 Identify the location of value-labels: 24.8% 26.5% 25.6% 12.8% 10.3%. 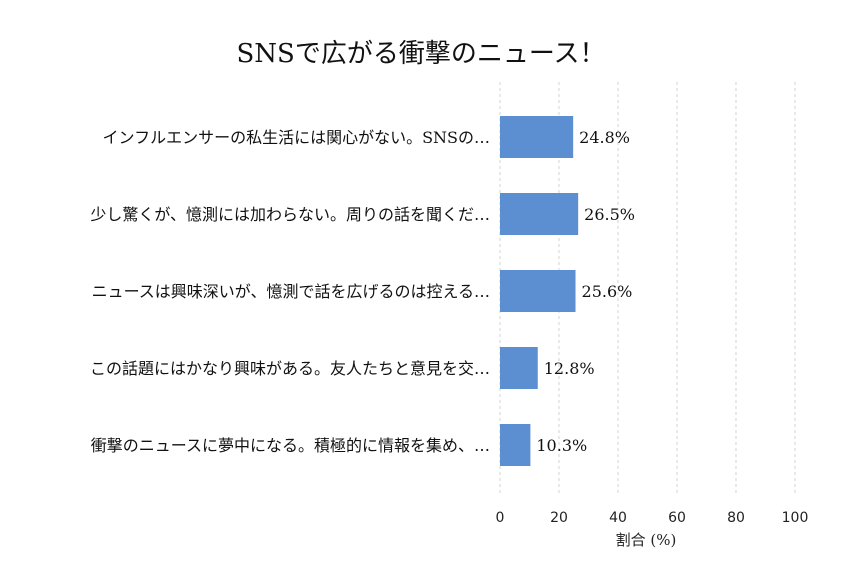
(585, 291).